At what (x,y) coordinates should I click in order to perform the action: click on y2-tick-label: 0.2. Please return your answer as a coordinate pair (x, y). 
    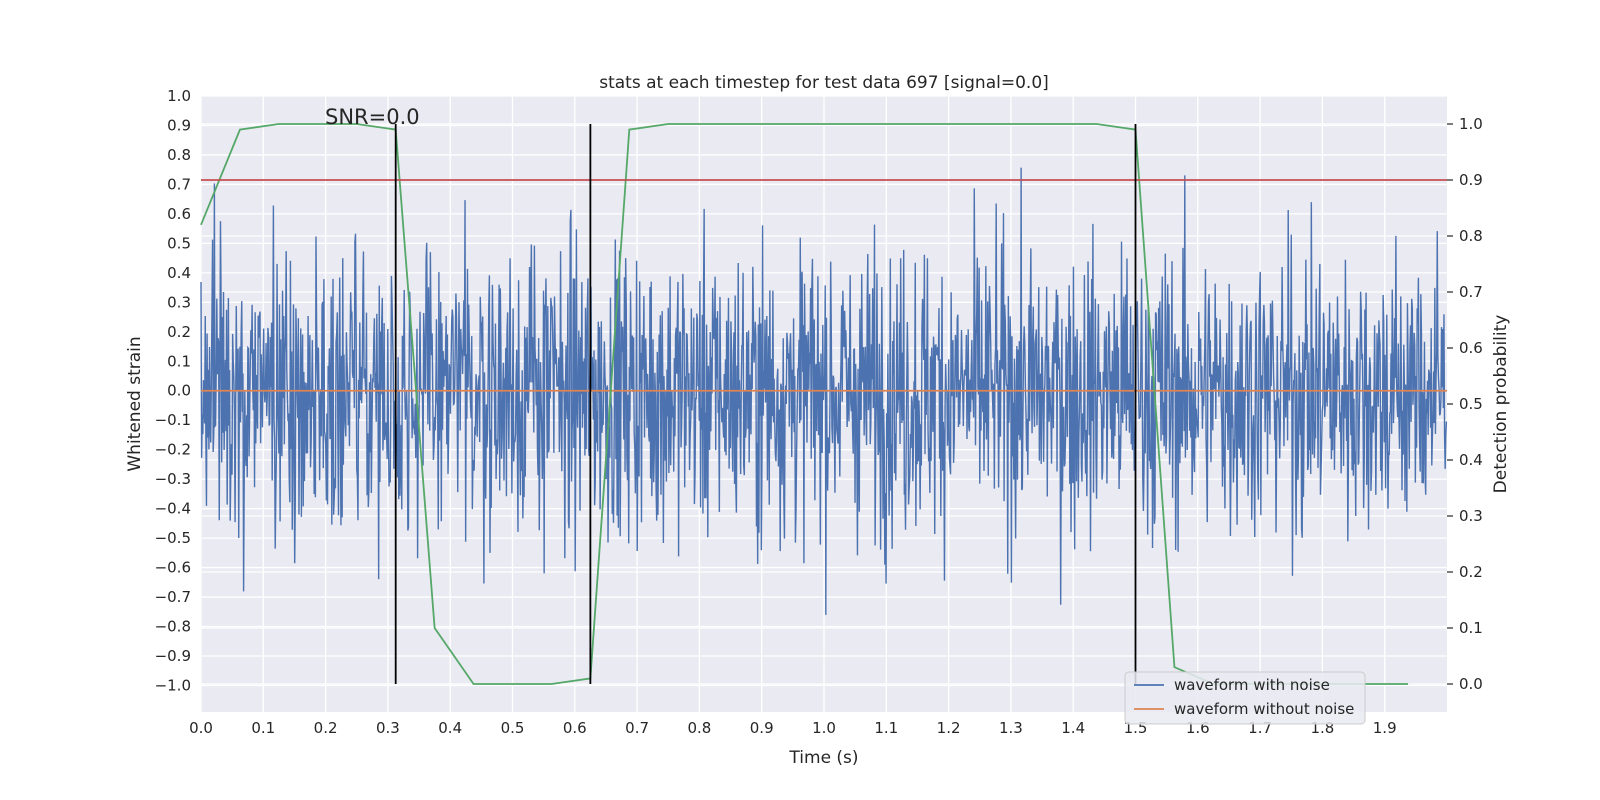
    Looking at the image, I should click on (1471, 572).